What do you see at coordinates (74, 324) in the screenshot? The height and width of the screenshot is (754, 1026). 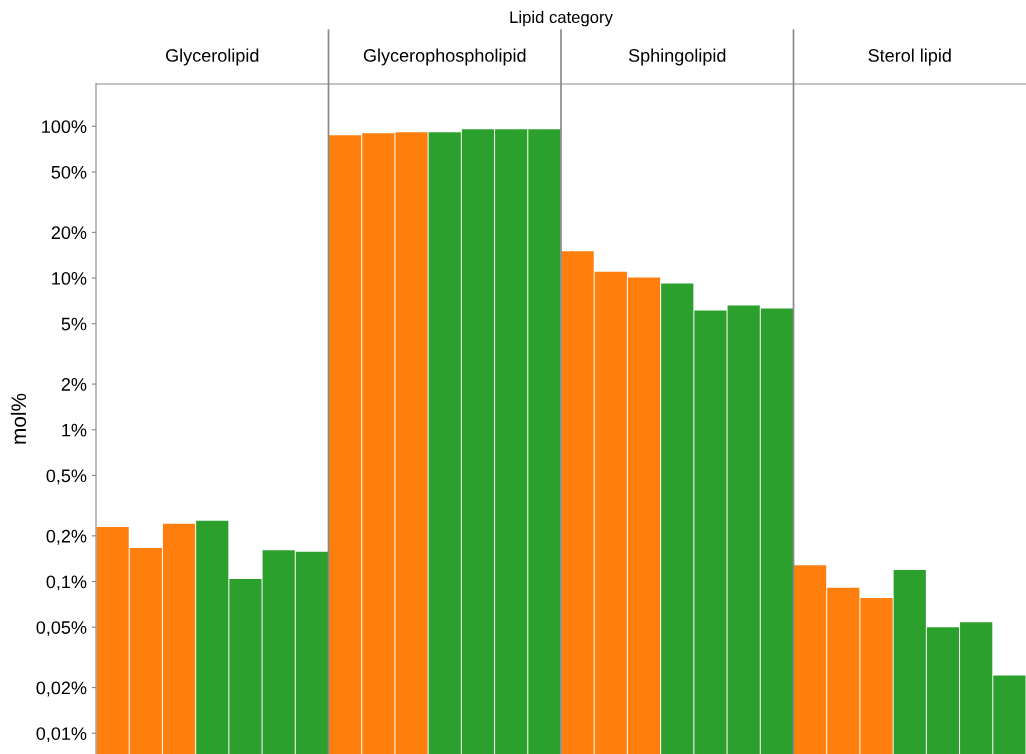 I see `y-tick-label: 5%` at bounding box center [74, 324].